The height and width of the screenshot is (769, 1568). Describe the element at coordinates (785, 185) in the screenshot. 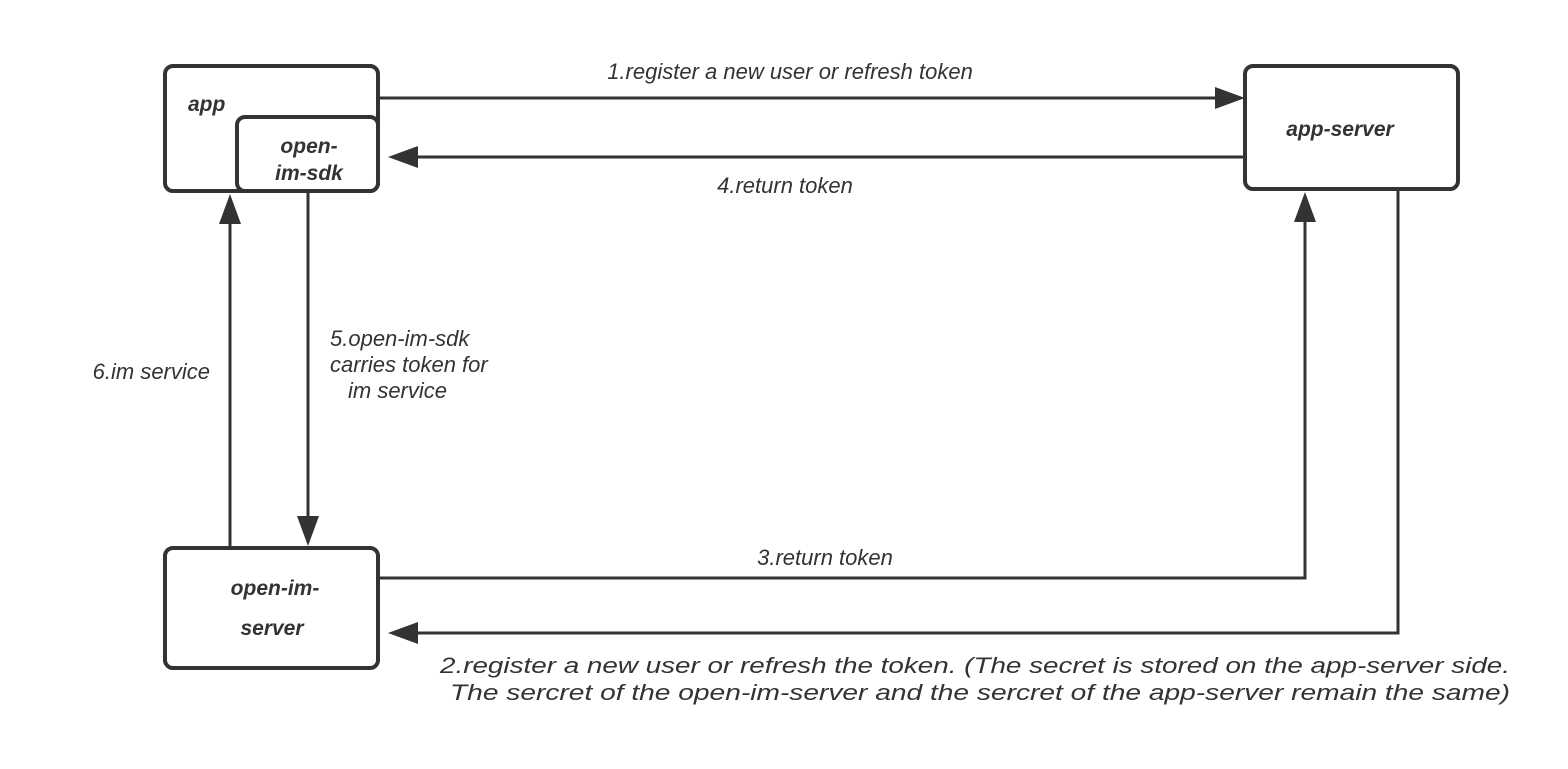

I see `edge-4-label: 4.return token` at that location.